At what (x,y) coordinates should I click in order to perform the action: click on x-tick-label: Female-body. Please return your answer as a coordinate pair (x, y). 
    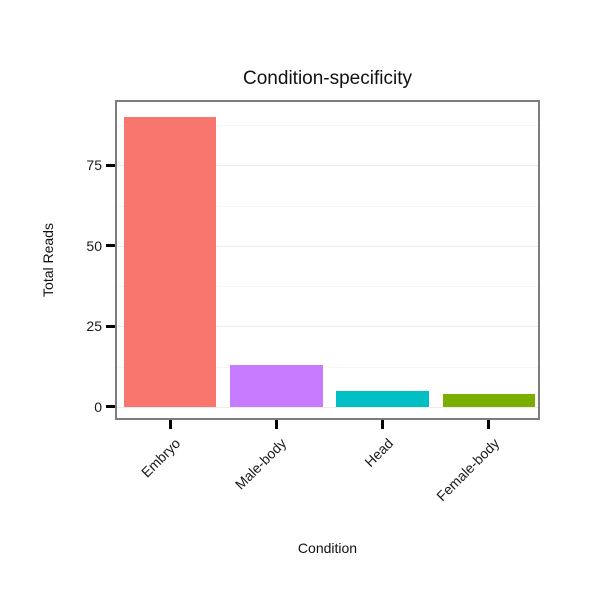
    Looking at the image, I should click on (468, 470).